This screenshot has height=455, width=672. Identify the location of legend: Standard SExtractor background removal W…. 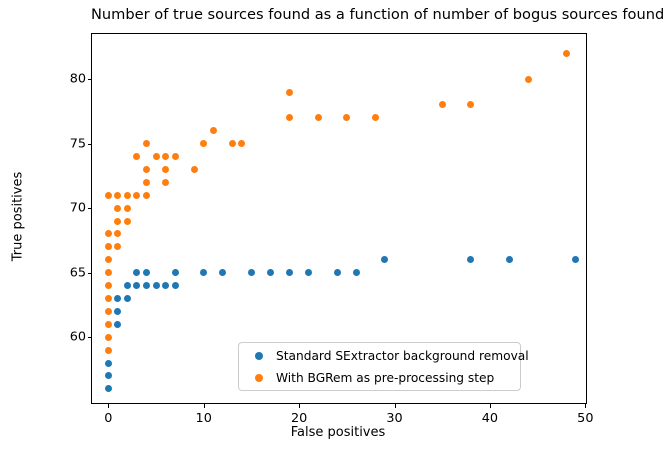
(383, 366).